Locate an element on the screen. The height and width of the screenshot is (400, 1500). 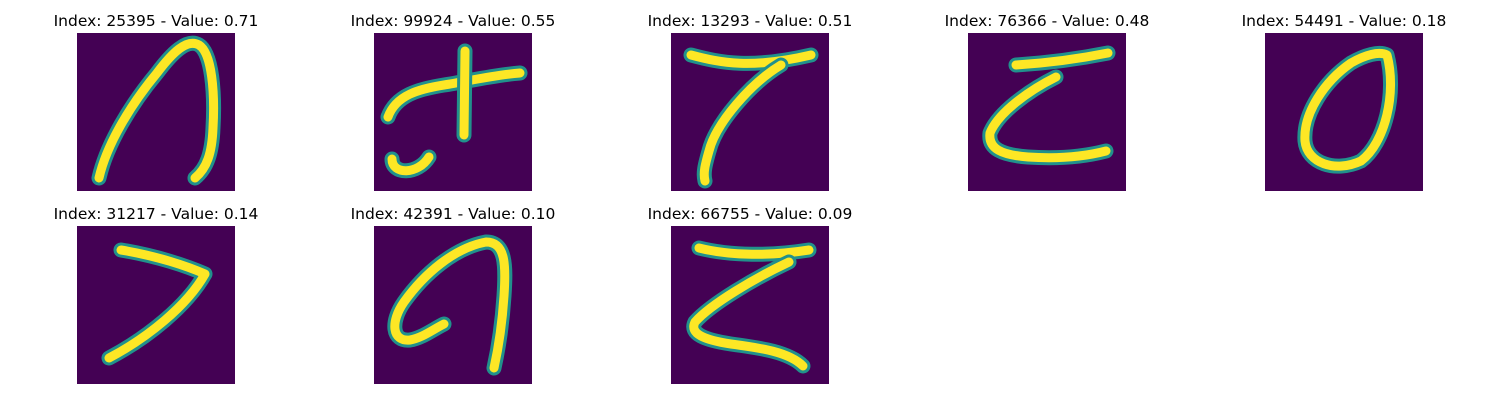
panel-title: Index: 76366 - Value: 0.48 is located at coordinates (1047, 21).